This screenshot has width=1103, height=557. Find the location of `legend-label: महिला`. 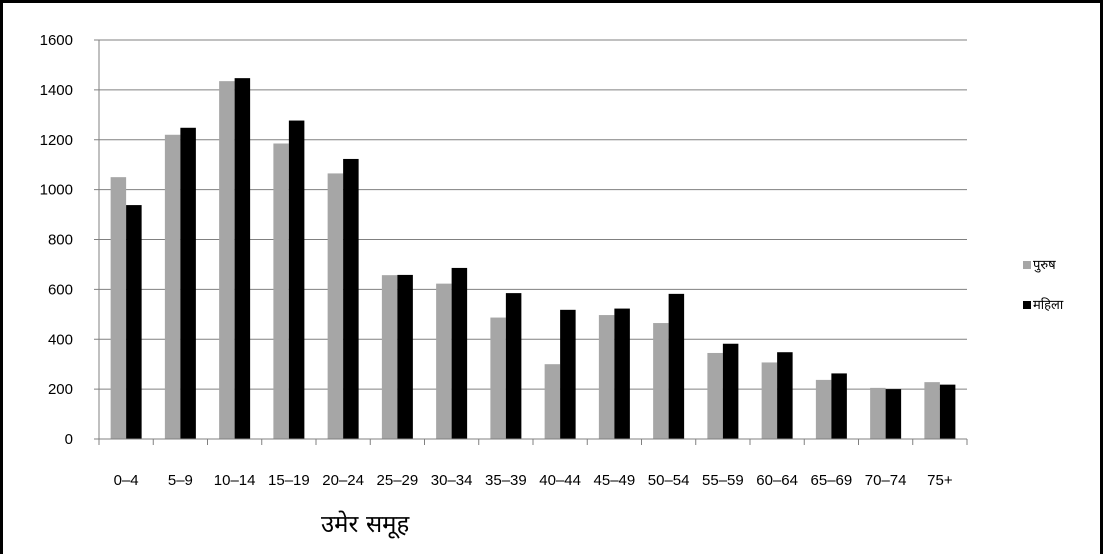

legend-label: महिला is located at coordinates (1048, 305).